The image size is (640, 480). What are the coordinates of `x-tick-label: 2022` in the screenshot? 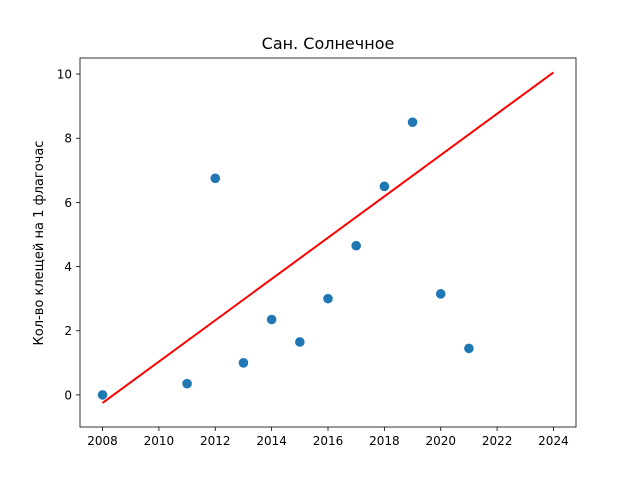 It's located at (497, 441).